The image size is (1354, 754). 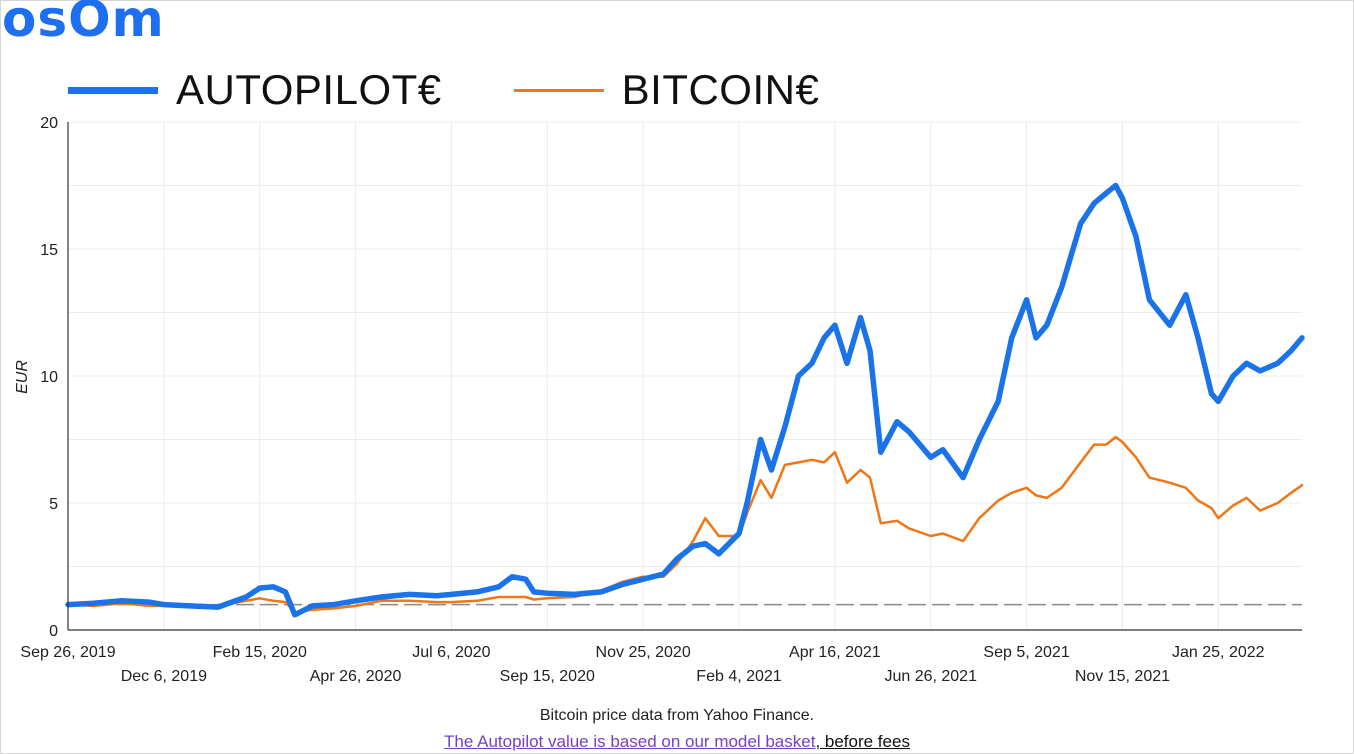 What do you see at coordinates (739, 676) in the screenshot?
I see `x-tick-label: Feb 4, 2021` at bounding box center [739, 676].